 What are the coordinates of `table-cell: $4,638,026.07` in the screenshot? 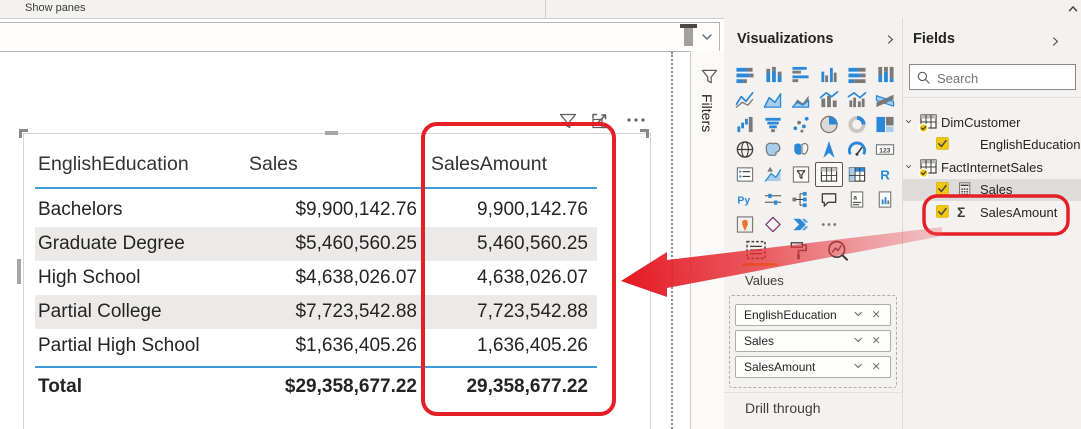 It's located at (356, 277).